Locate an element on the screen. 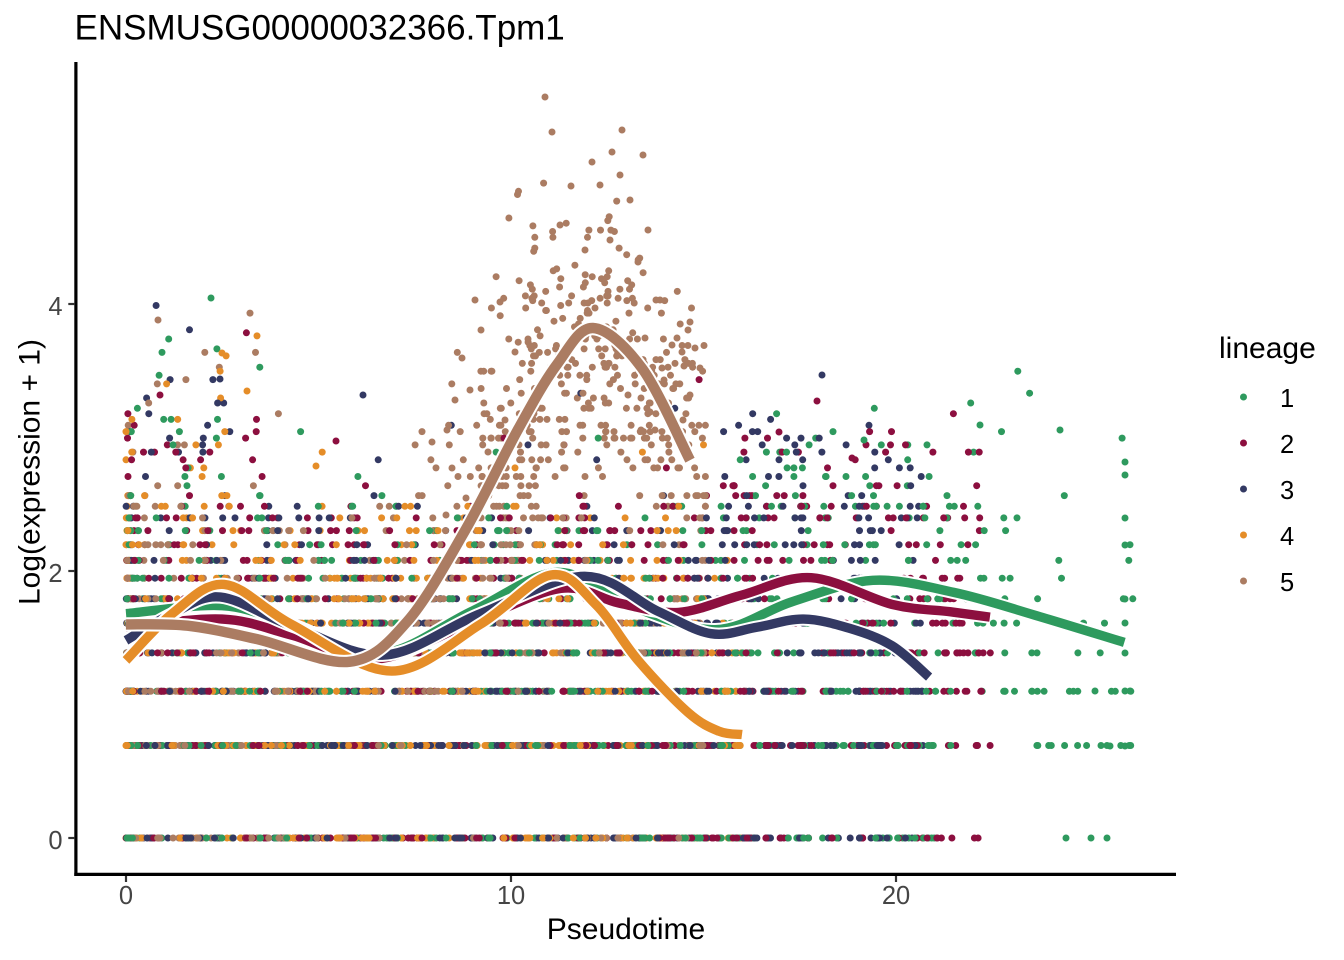  svg-text: Pseudotime is located at coordinates (626, 929).